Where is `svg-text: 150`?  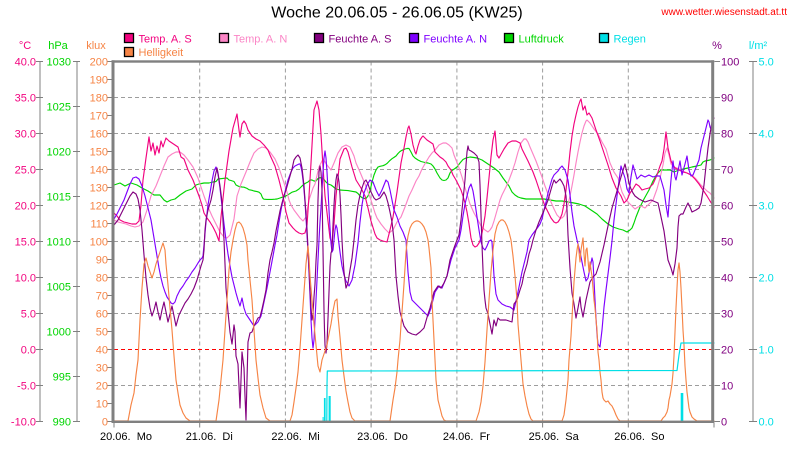 svg-text: 150 is located at coordinates (99, 153).